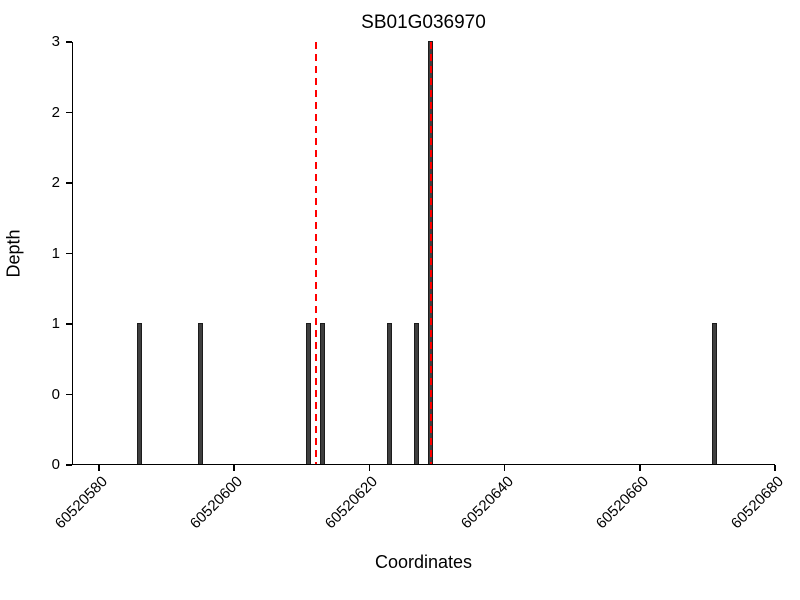 This screenshot has height=600, width=800. I want to click on x-axis-label: Coordinates, so click(423, 562).